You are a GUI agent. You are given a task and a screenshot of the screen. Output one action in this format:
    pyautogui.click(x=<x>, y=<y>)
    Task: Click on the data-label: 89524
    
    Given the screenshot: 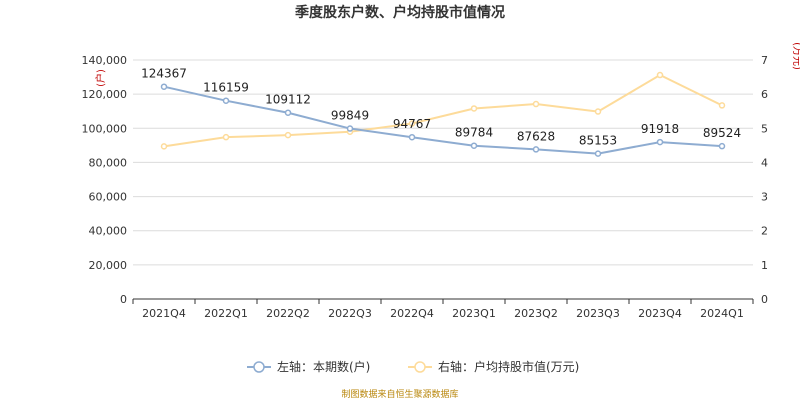 What is the action you would take?
    pyautogui.click(x=722, y=133)
    